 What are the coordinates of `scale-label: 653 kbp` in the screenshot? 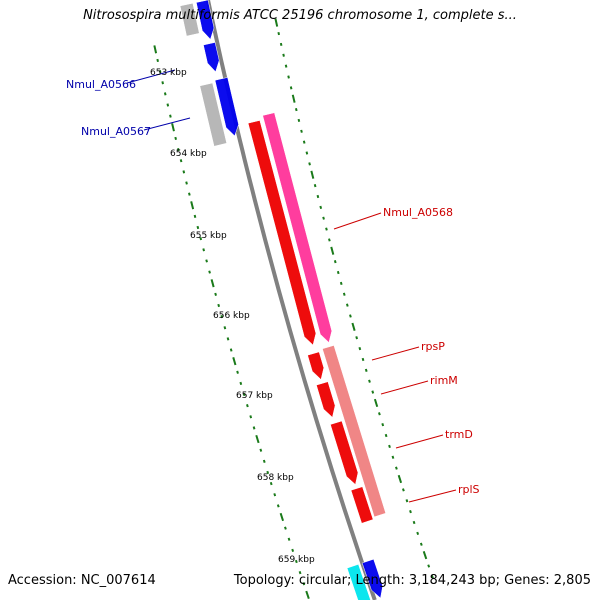 It's located at (168, 73).